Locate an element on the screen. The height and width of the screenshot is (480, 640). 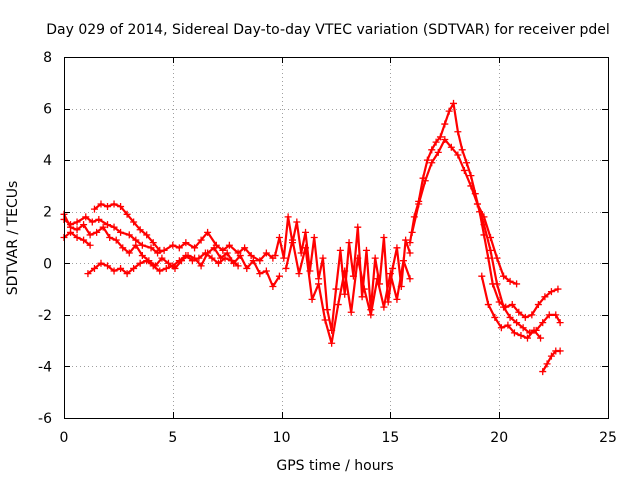
y-tick-label: 6 is located at coordinates (47, 110).